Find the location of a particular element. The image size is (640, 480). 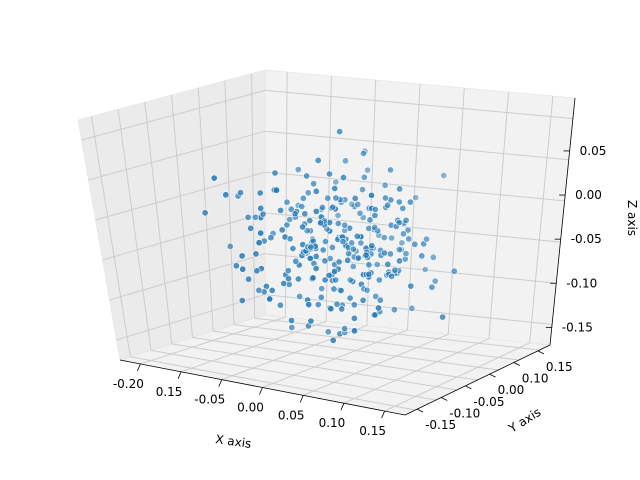

y-tick-label: -0.15 is located at coordinates (440, 425).